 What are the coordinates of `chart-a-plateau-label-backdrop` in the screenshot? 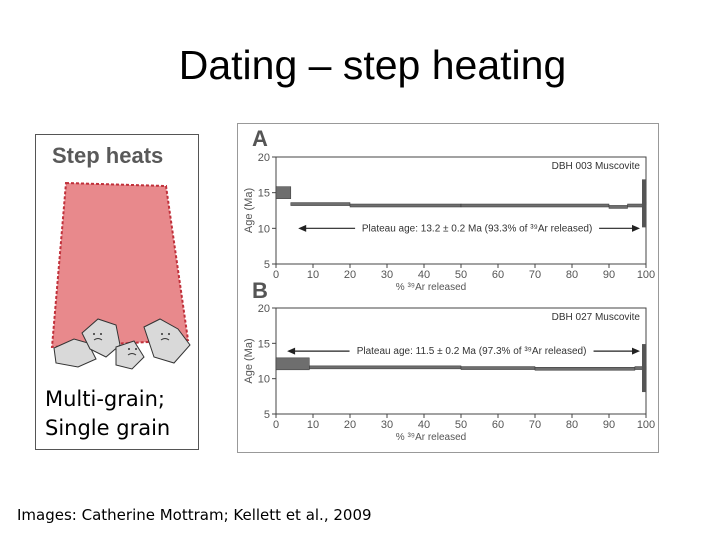 It's located at (477, 227).